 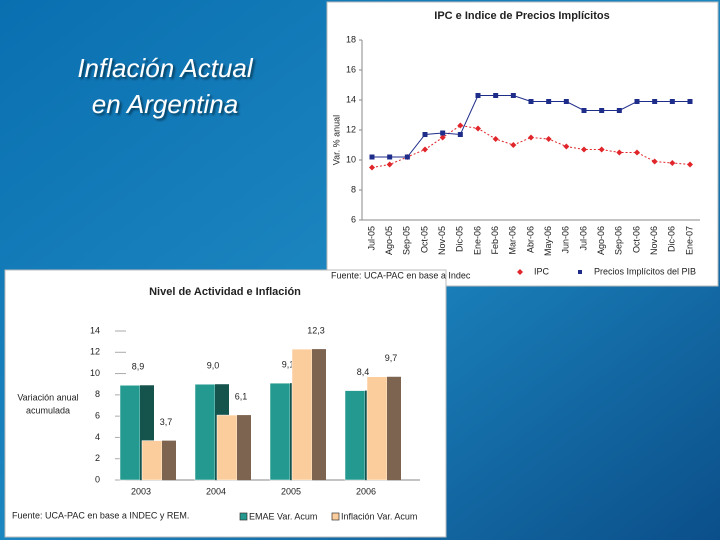 What do you see at coordinates (654, 240) in the screenshot?
I see `x-tick-label: Nov-06` at bounding box center [654, 240].